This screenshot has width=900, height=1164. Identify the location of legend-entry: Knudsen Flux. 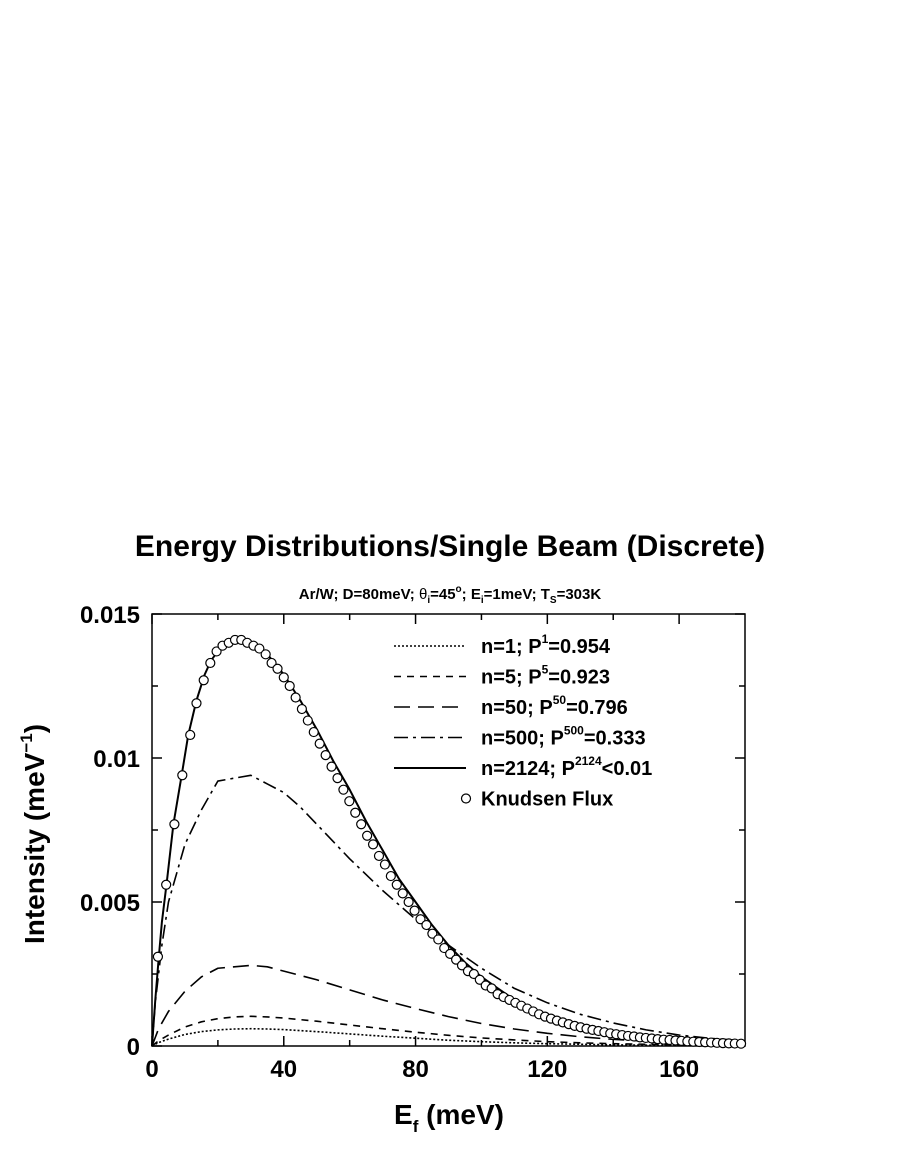
(547, 800).